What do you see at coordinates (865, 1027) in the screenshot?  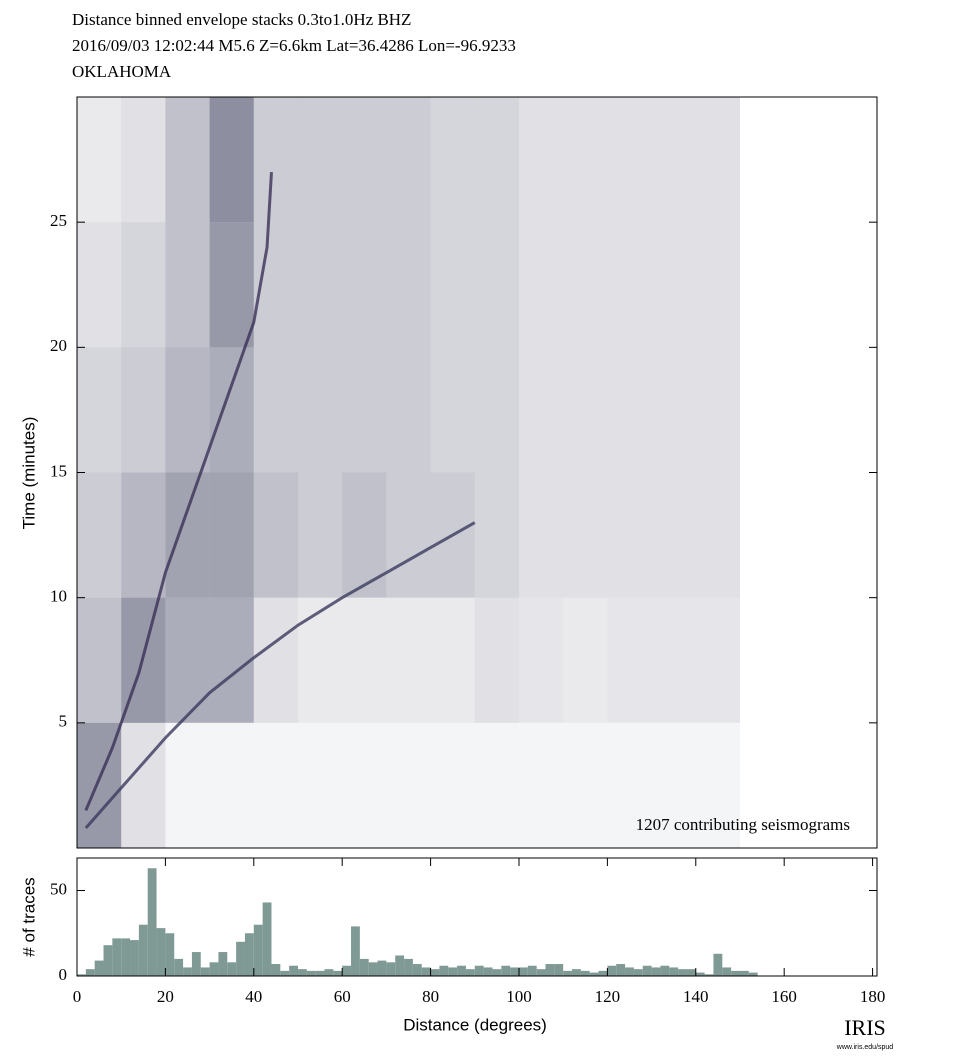 I see `logo: IRIS` at bounding box center [865, 1027].